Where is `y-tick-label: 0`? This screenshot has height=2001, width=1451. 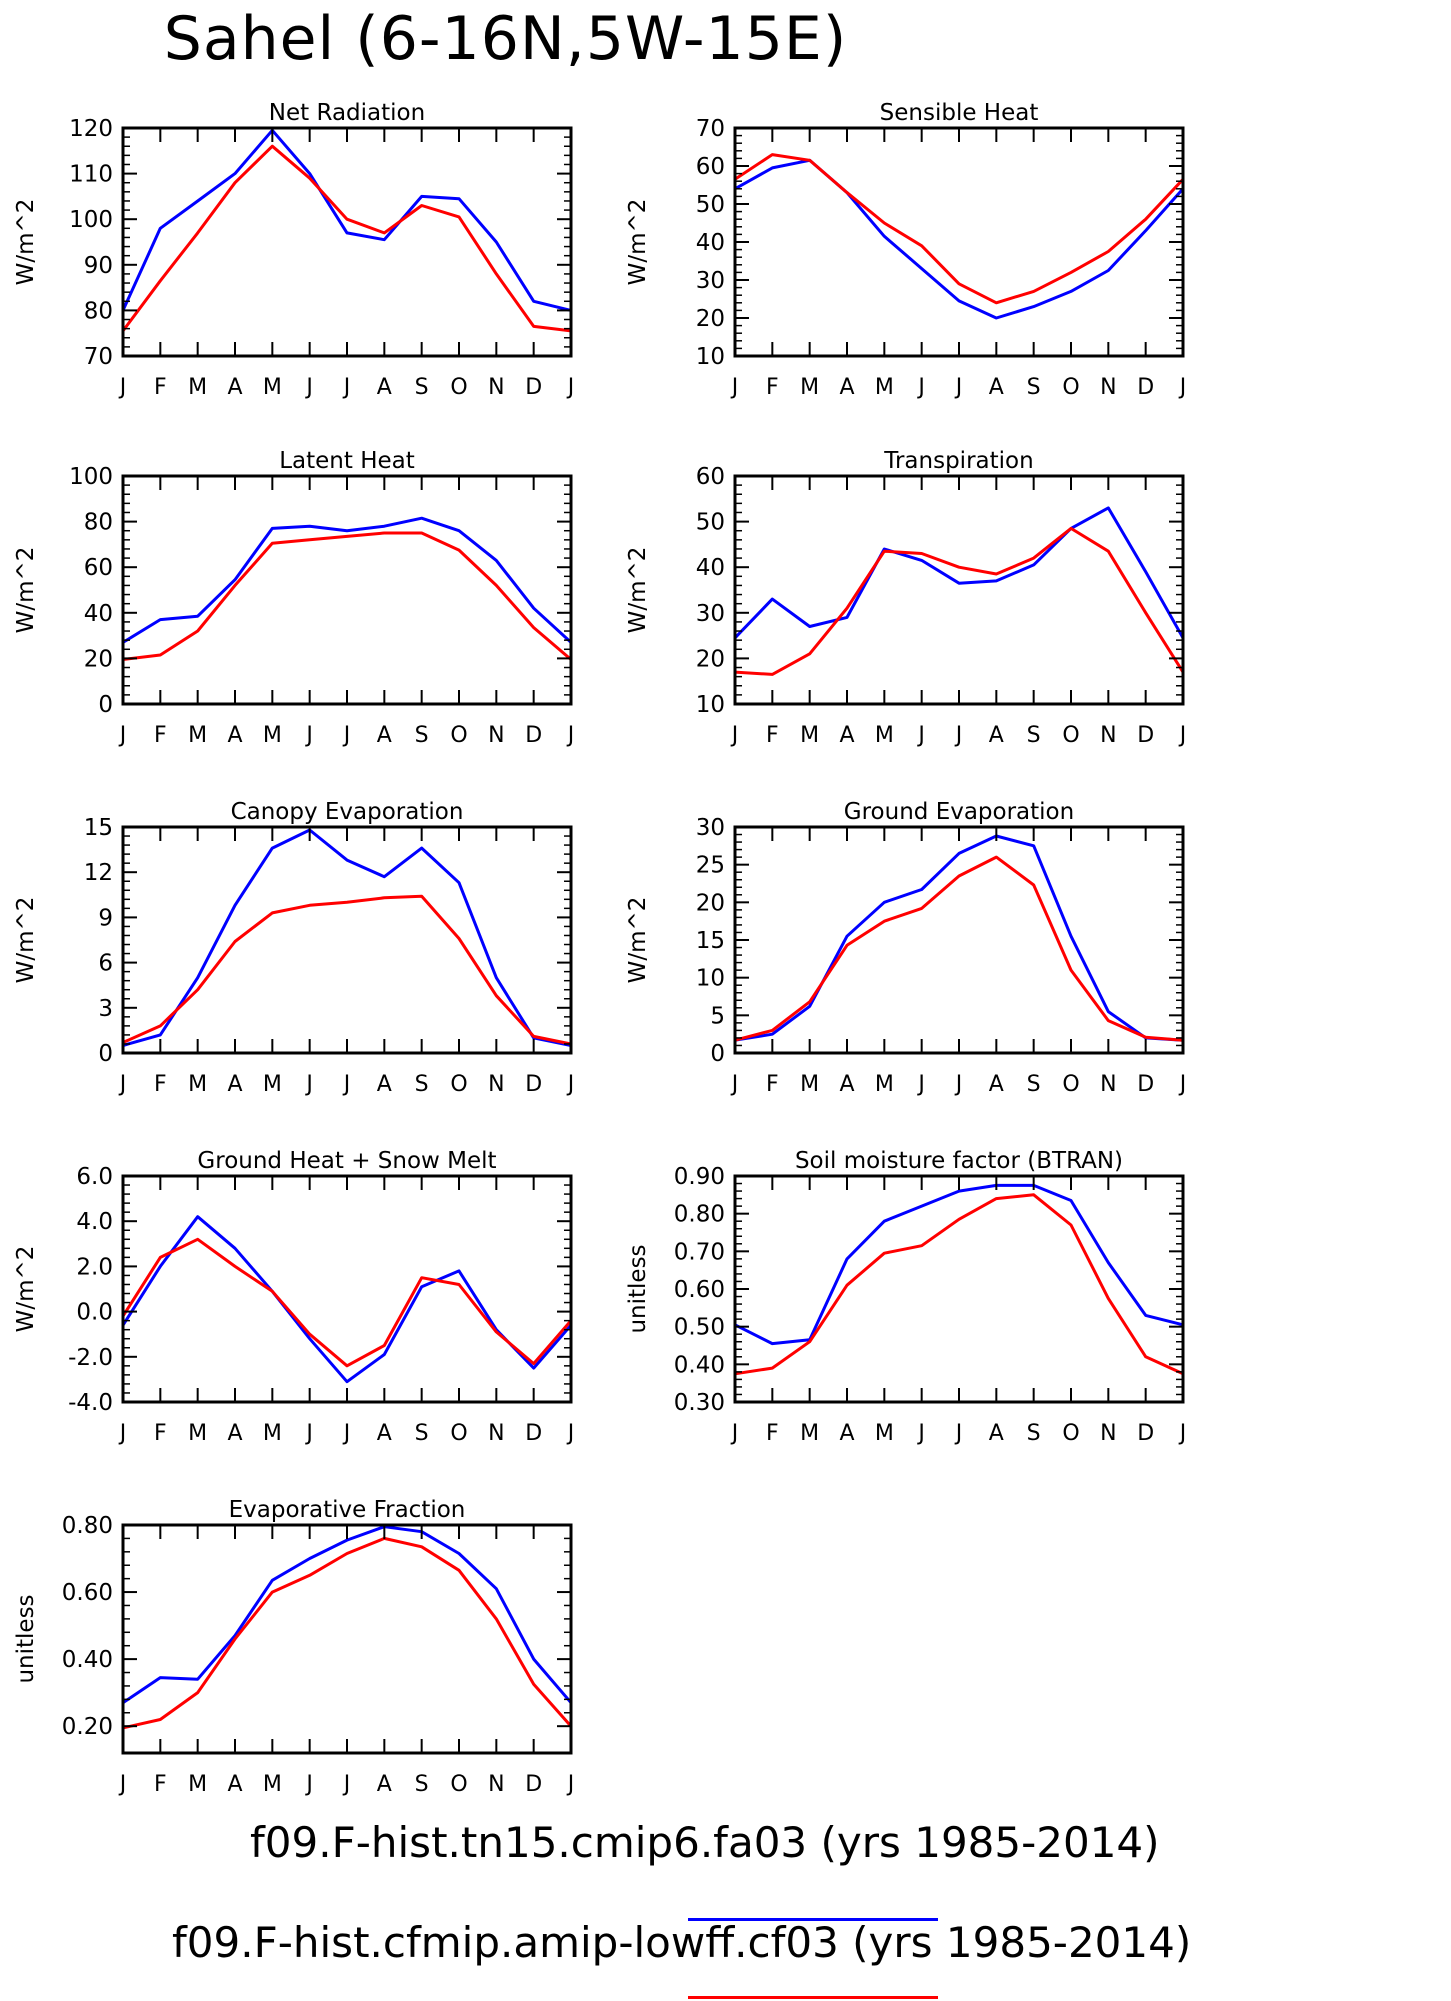
y-tick-label: 0 is located at coordinates (105, 705).